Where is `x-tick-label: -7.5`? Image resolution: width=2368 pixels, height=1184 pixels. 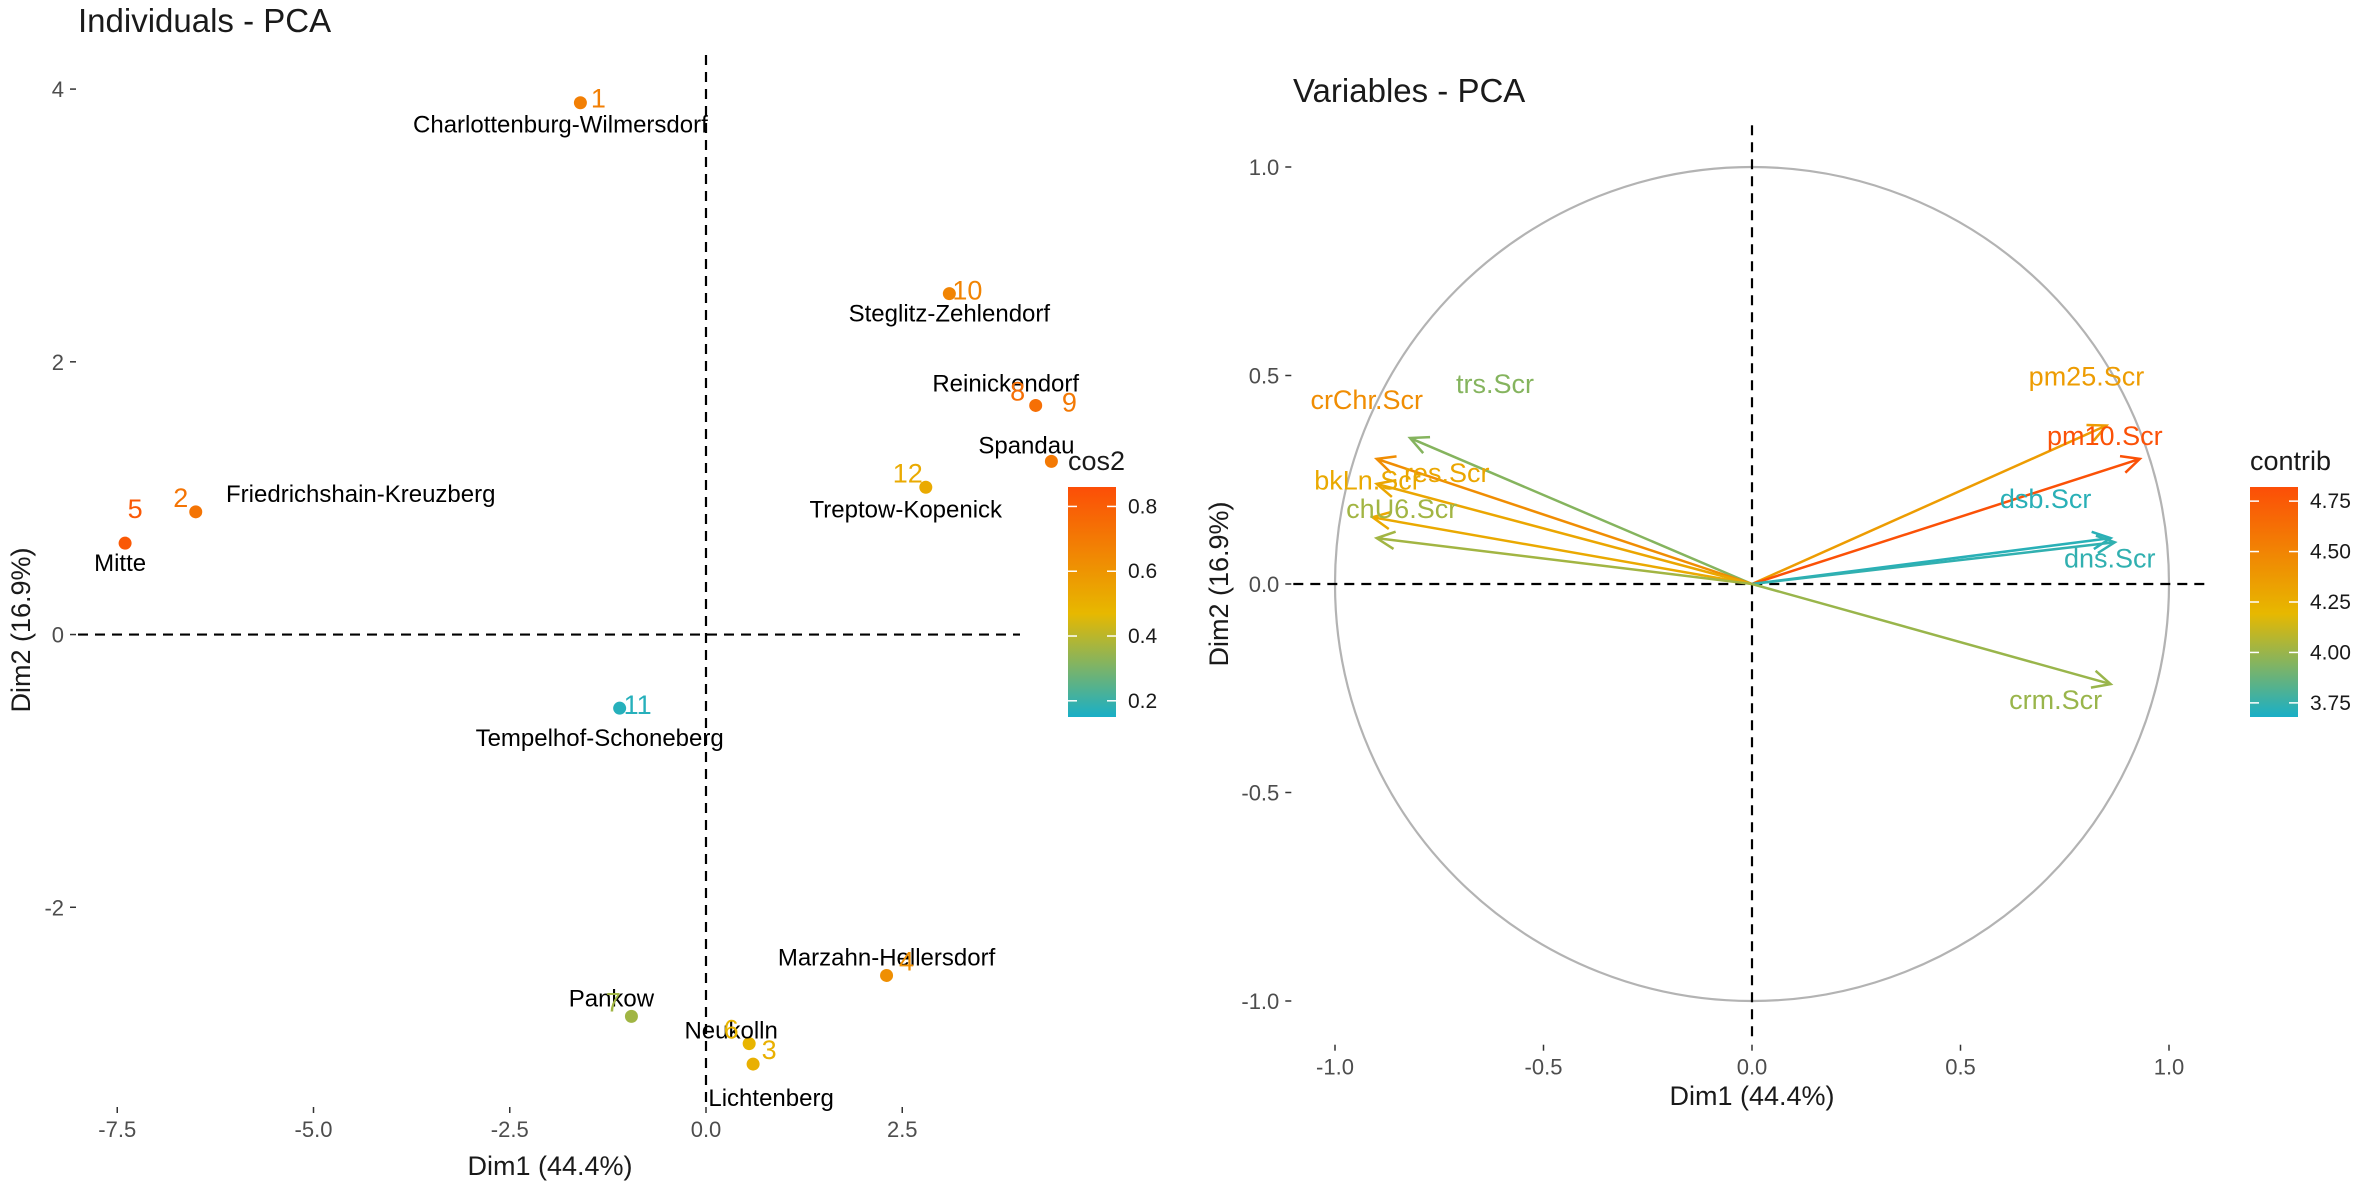
x-tick-label: -7.5 is located at coordinates (117, 1129).